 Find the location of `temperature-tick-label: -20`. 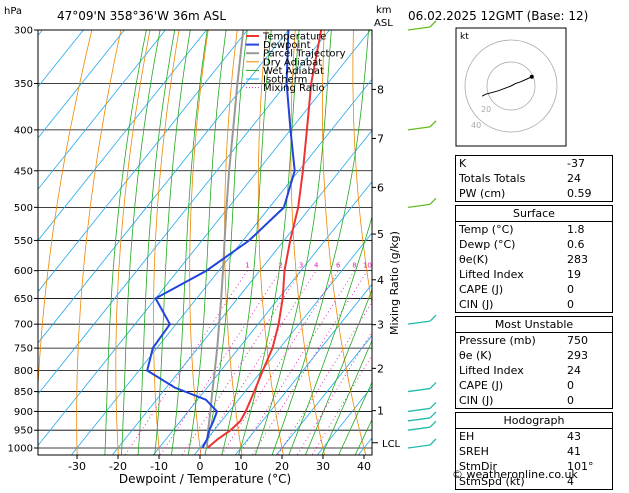

temperature-tick-label: -20 is located at coordinates (118, 466).